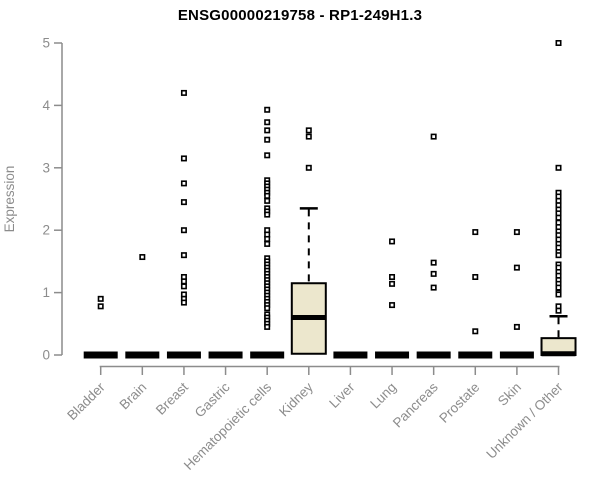 The height and width of the screenshot is (500, 600). I want to click on x-tick-label: Bladder, so click(86, 401).